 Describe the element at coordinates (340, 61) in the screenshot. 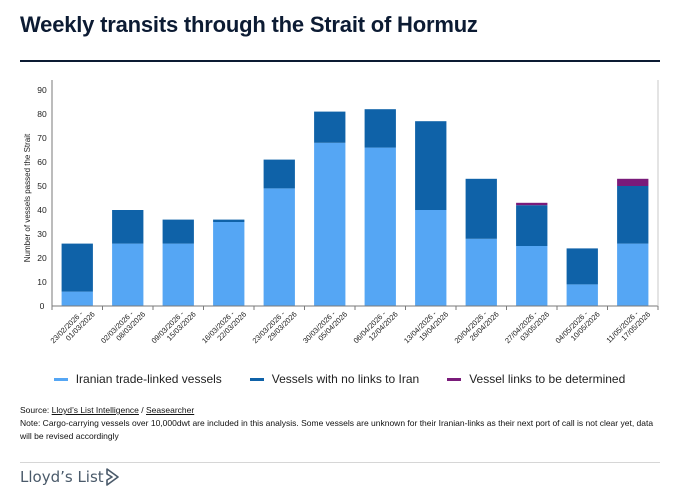

I see `title-divider` at that location.